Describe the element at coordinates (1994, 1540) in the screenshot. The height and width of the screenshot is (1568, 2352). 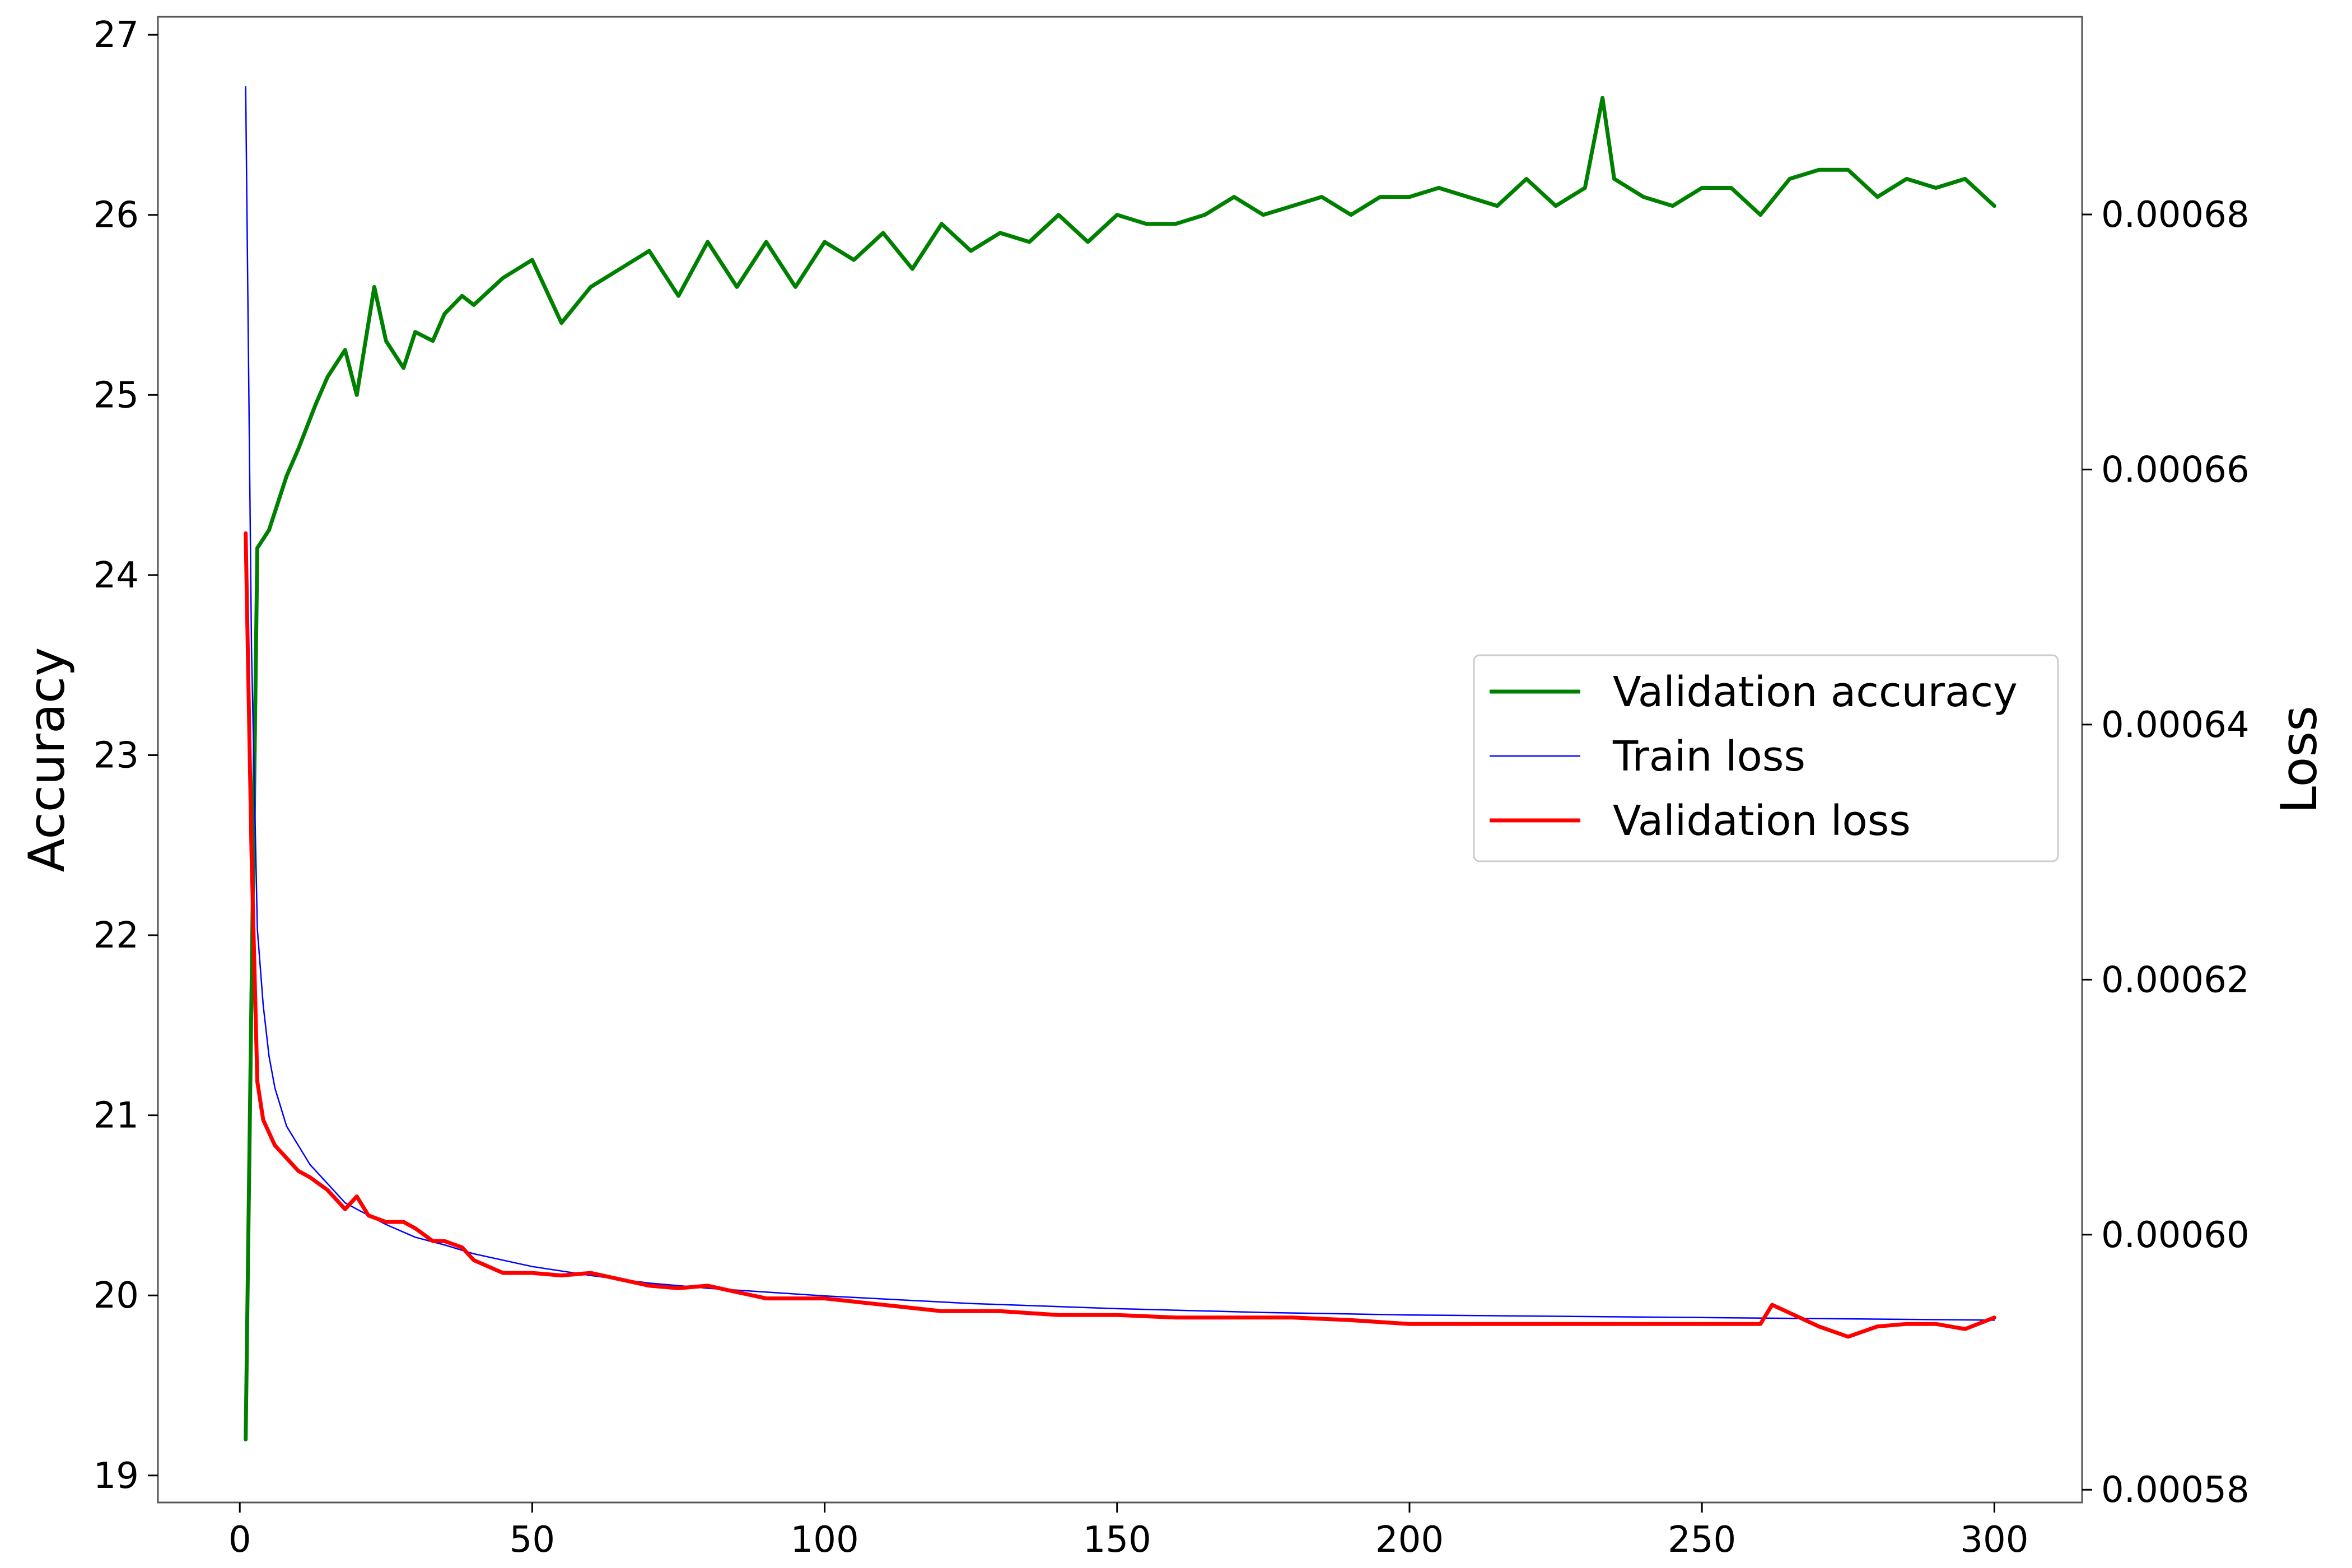
I see `x-tick-label: 300` at that location.